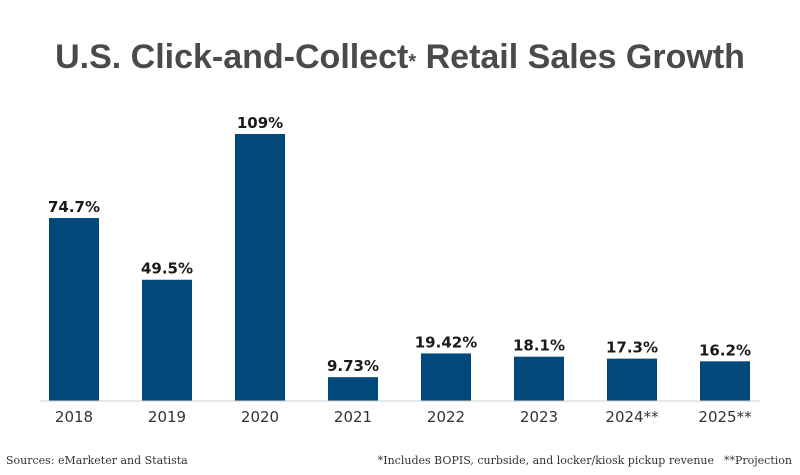 This screenshot has width=800, height=475. Describe the element at coordinates (74, 417) in the screenshot. I see `x-tick-label-2018: 2018` at that location.